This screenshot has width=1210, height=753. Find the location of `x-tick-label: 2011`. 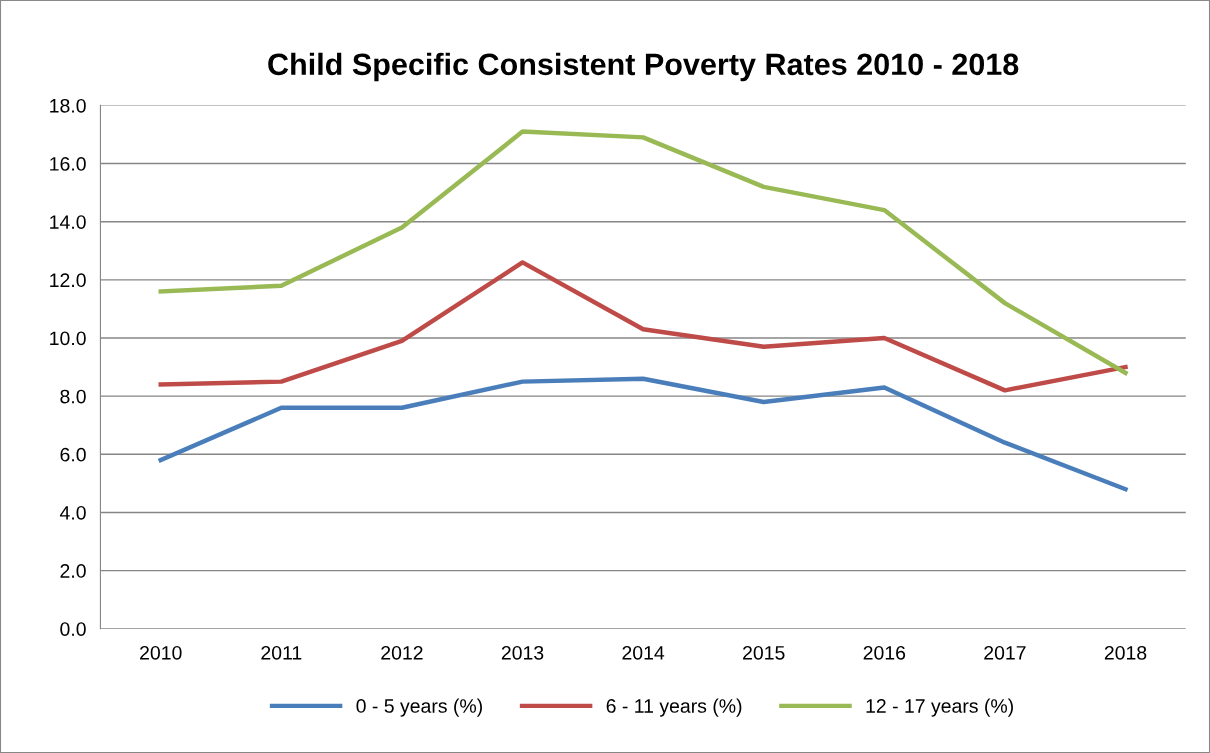

x-tick-label: 2011 is located at coordinates (281, 652).